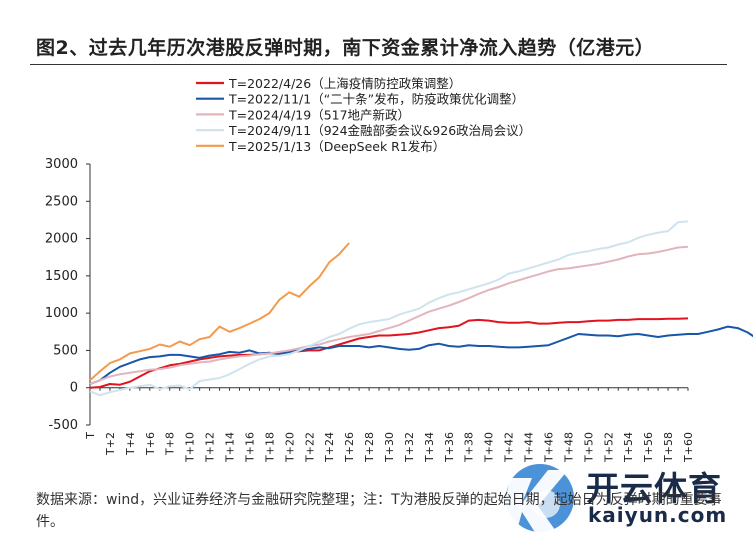 Image resolution: width=753 pixels, height=556 pixels. Describe the element at coordinates (449, 447) in the screenshot. I see `x-tick-label: T+36` at that location.